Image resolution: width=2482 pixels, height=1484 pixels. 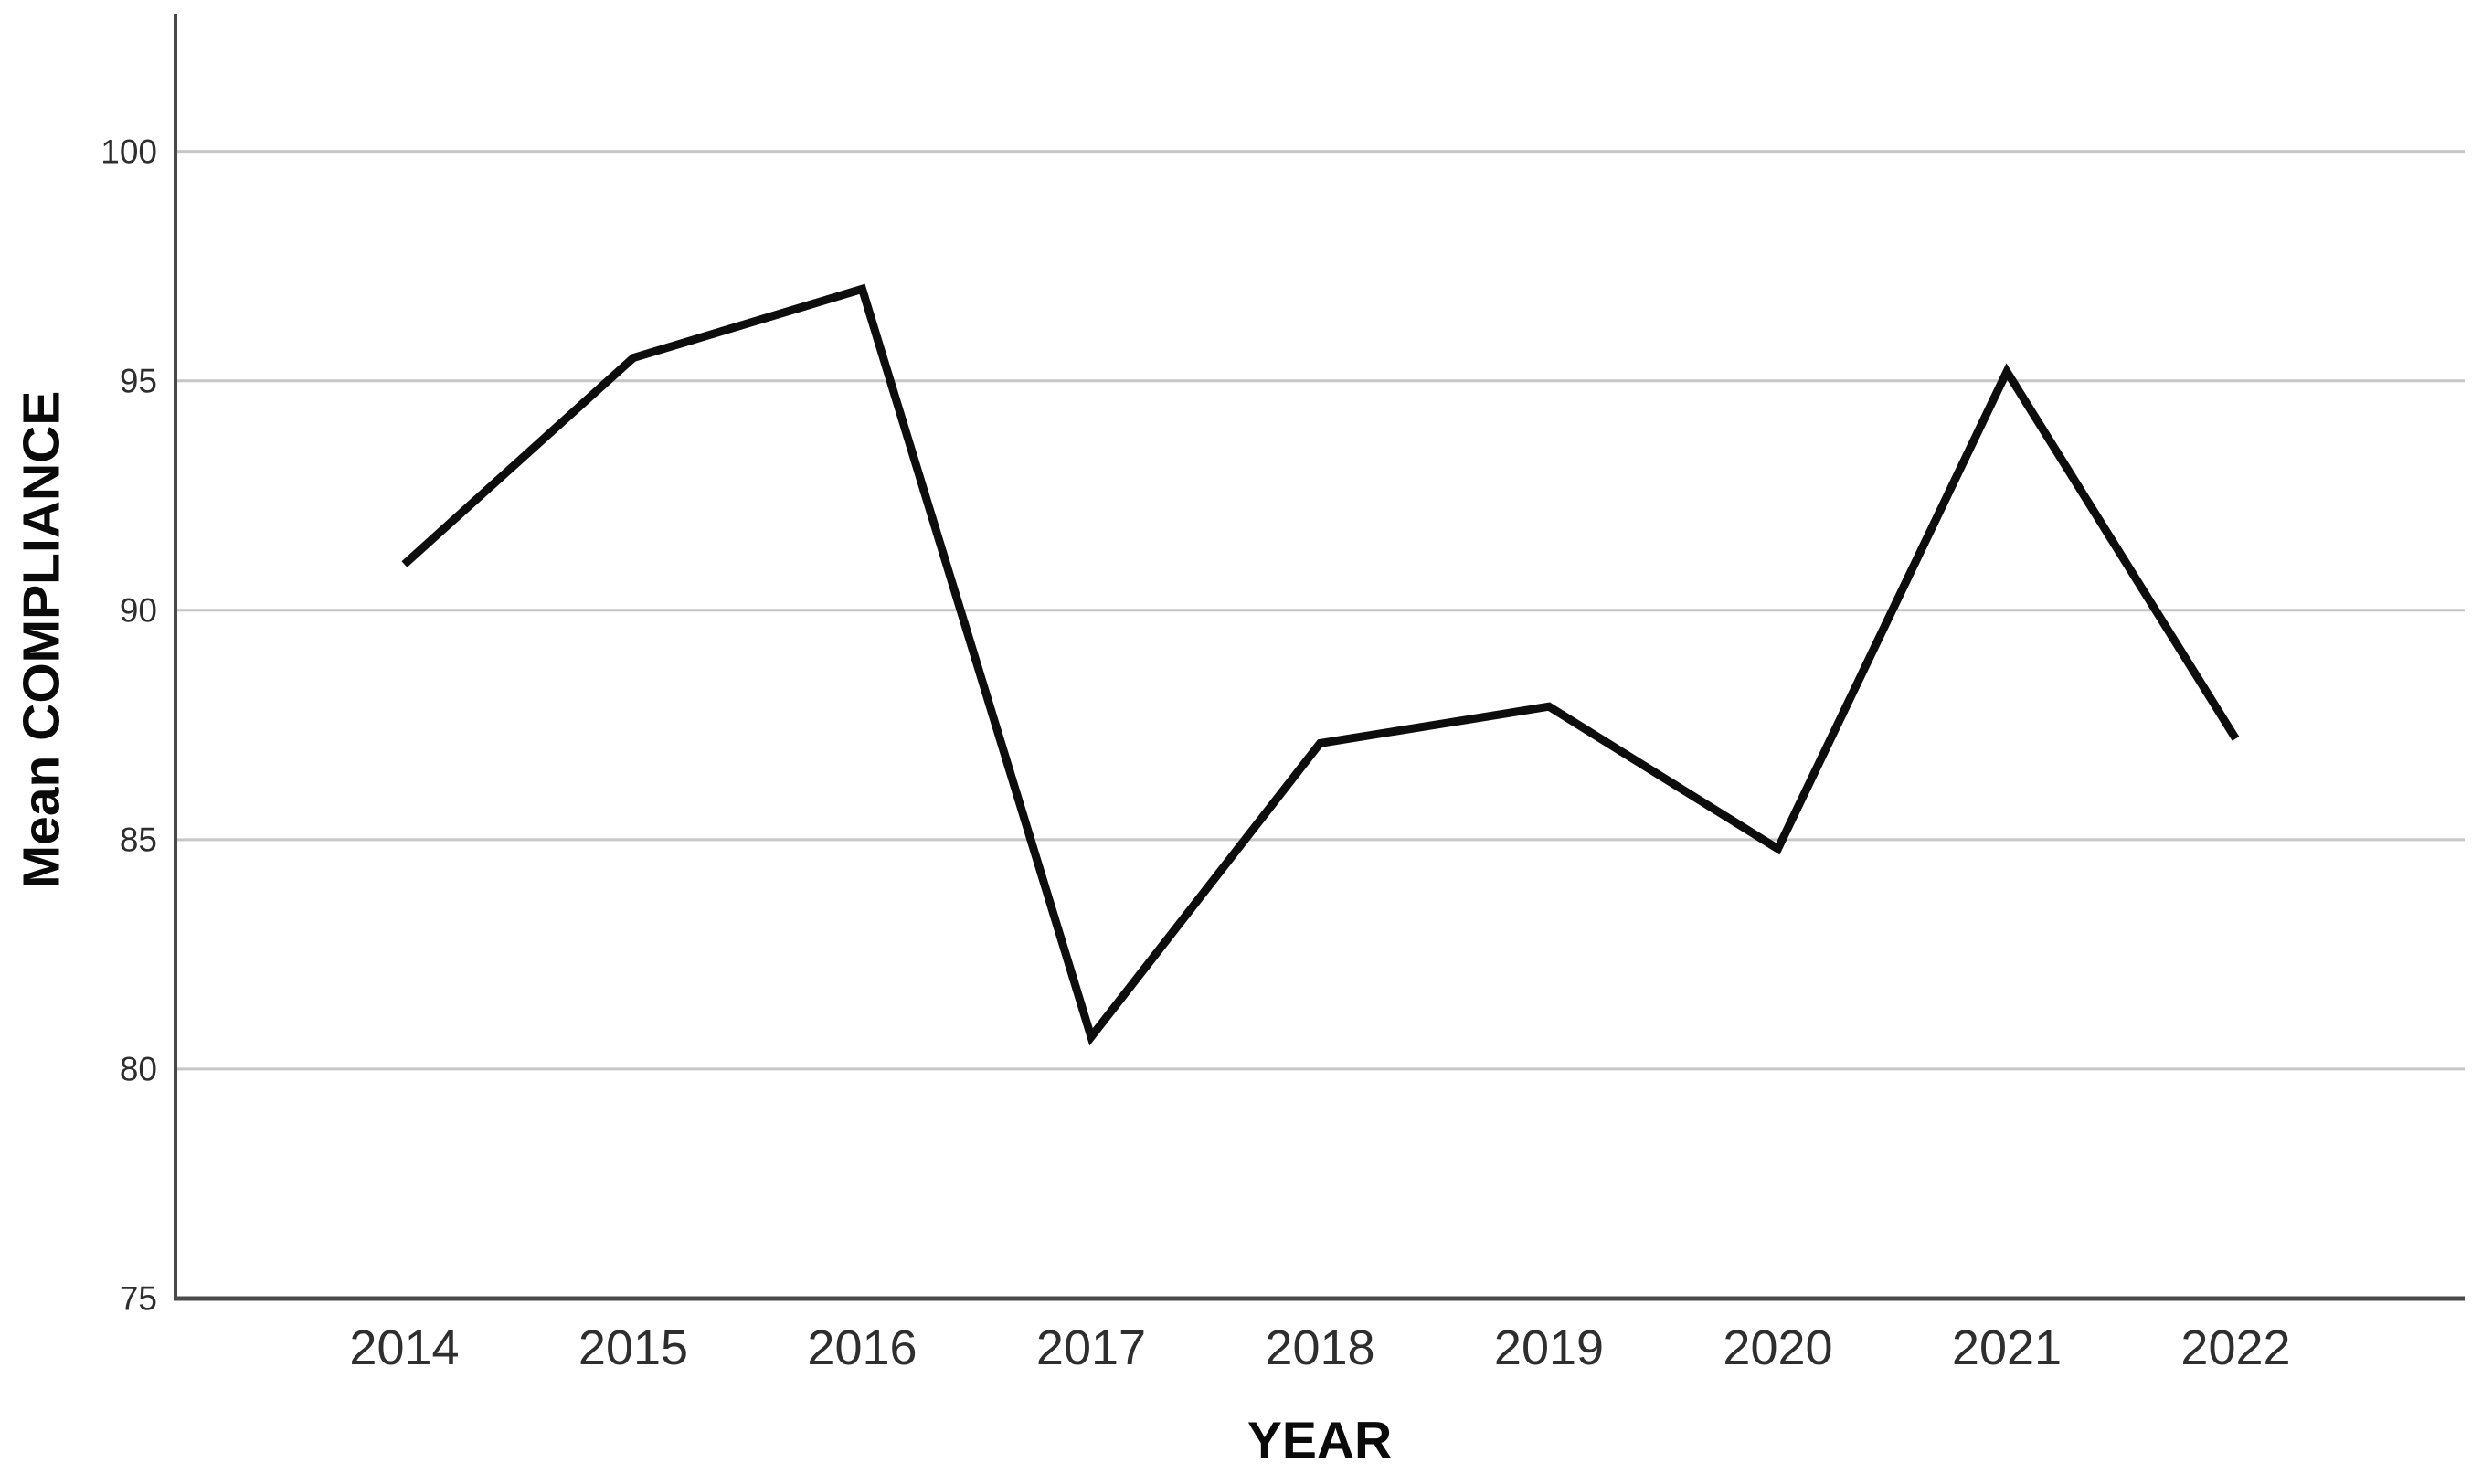 What do you see at coordinates (1319, 1440) in the screenshot?
I see `x-axis-title: YEAR` at bounding box center [1319, 1440].